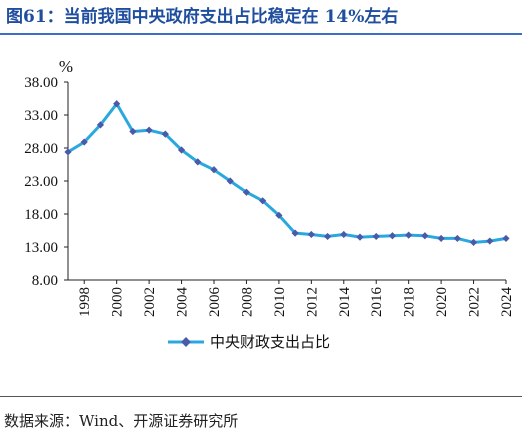  I want to click on y-axis-unit-label: %, so click(66, 66).